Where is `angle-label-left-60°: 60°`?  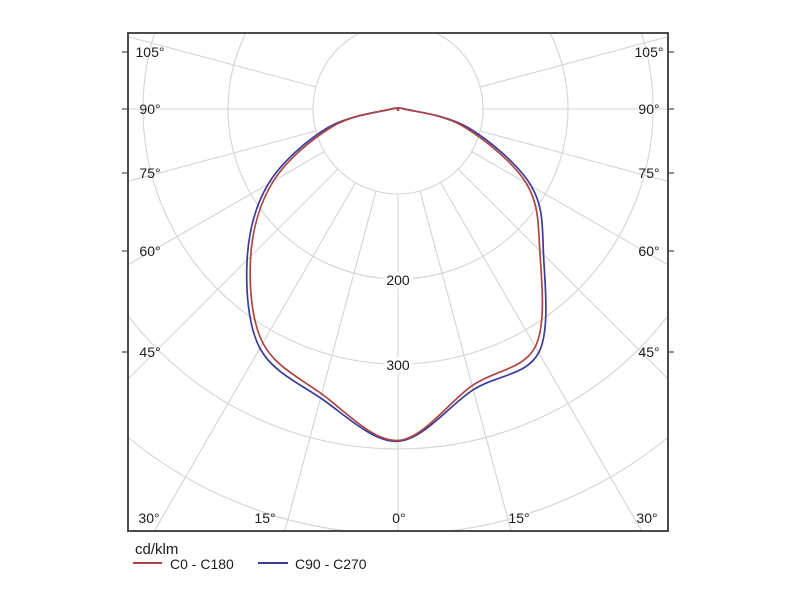 angle-label-left-60°: 60° is located at coordinates (149, 251).